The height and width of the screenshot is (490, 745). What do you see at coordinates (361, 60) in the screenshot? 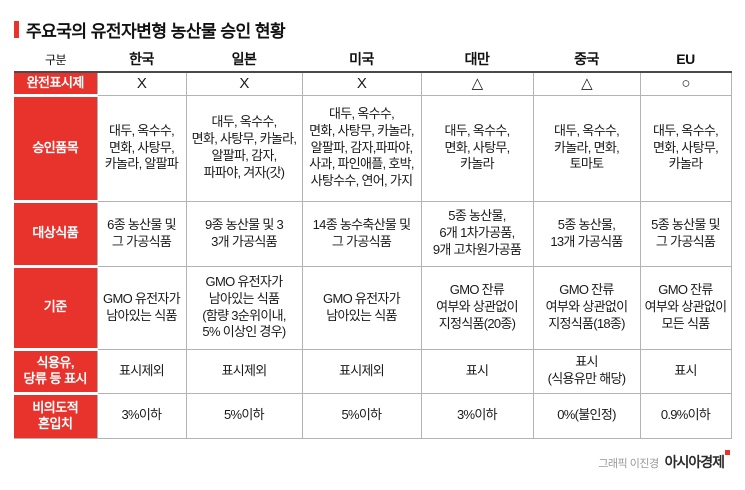
I see `column-header-usa: 미국` at bounding box center [361, 60].